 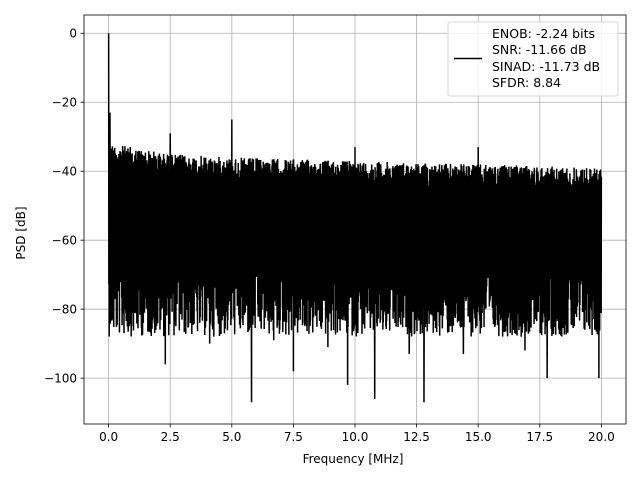 What do you see at coordinates (64, 172) in the screenshot?
I see `y-tick-label: −40` at bounding box center [64, 172].